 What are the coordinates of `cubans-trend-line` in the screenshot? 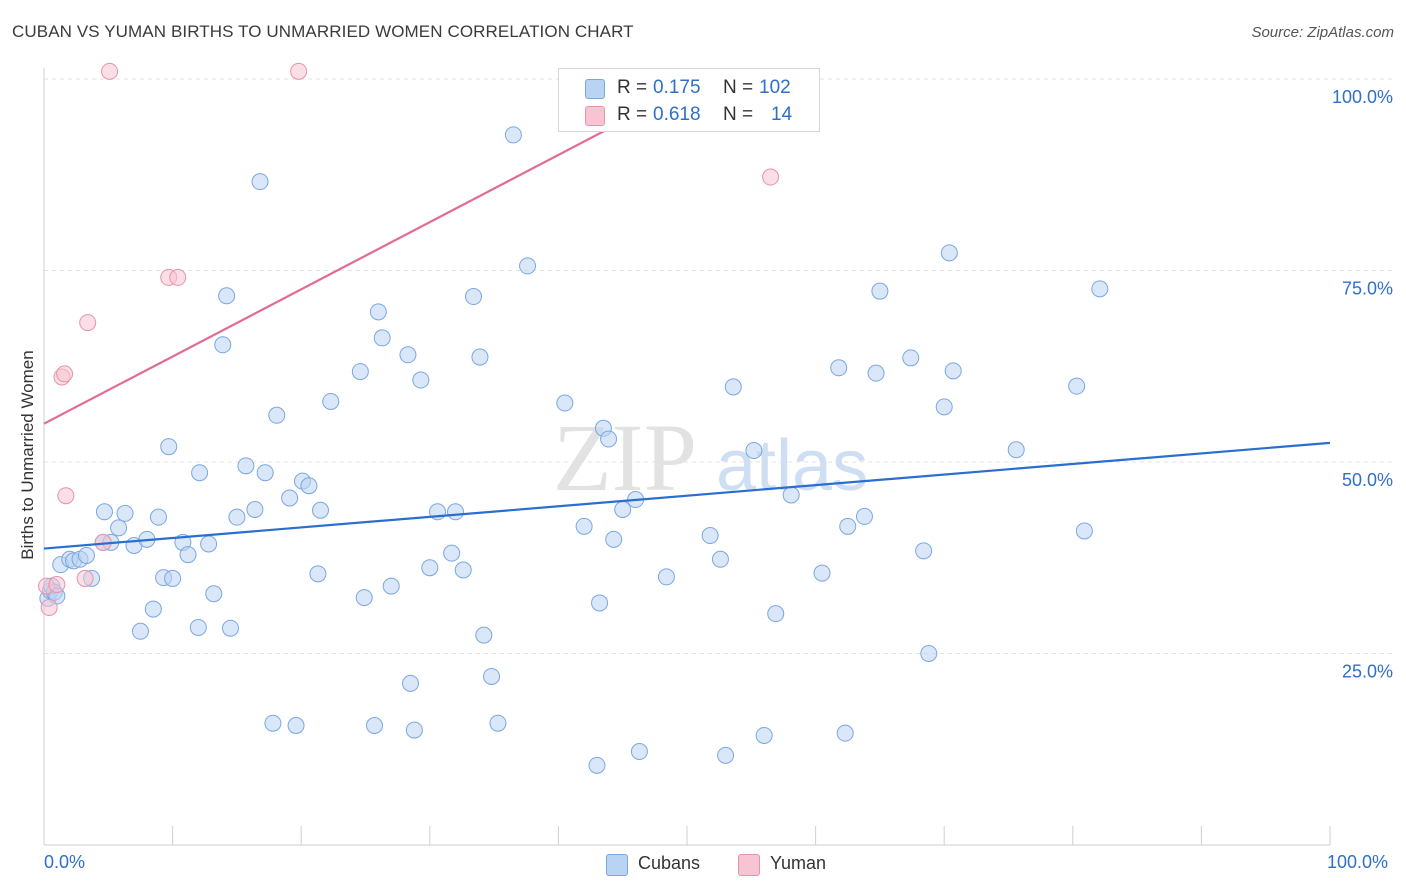 It's located at (687, 495).